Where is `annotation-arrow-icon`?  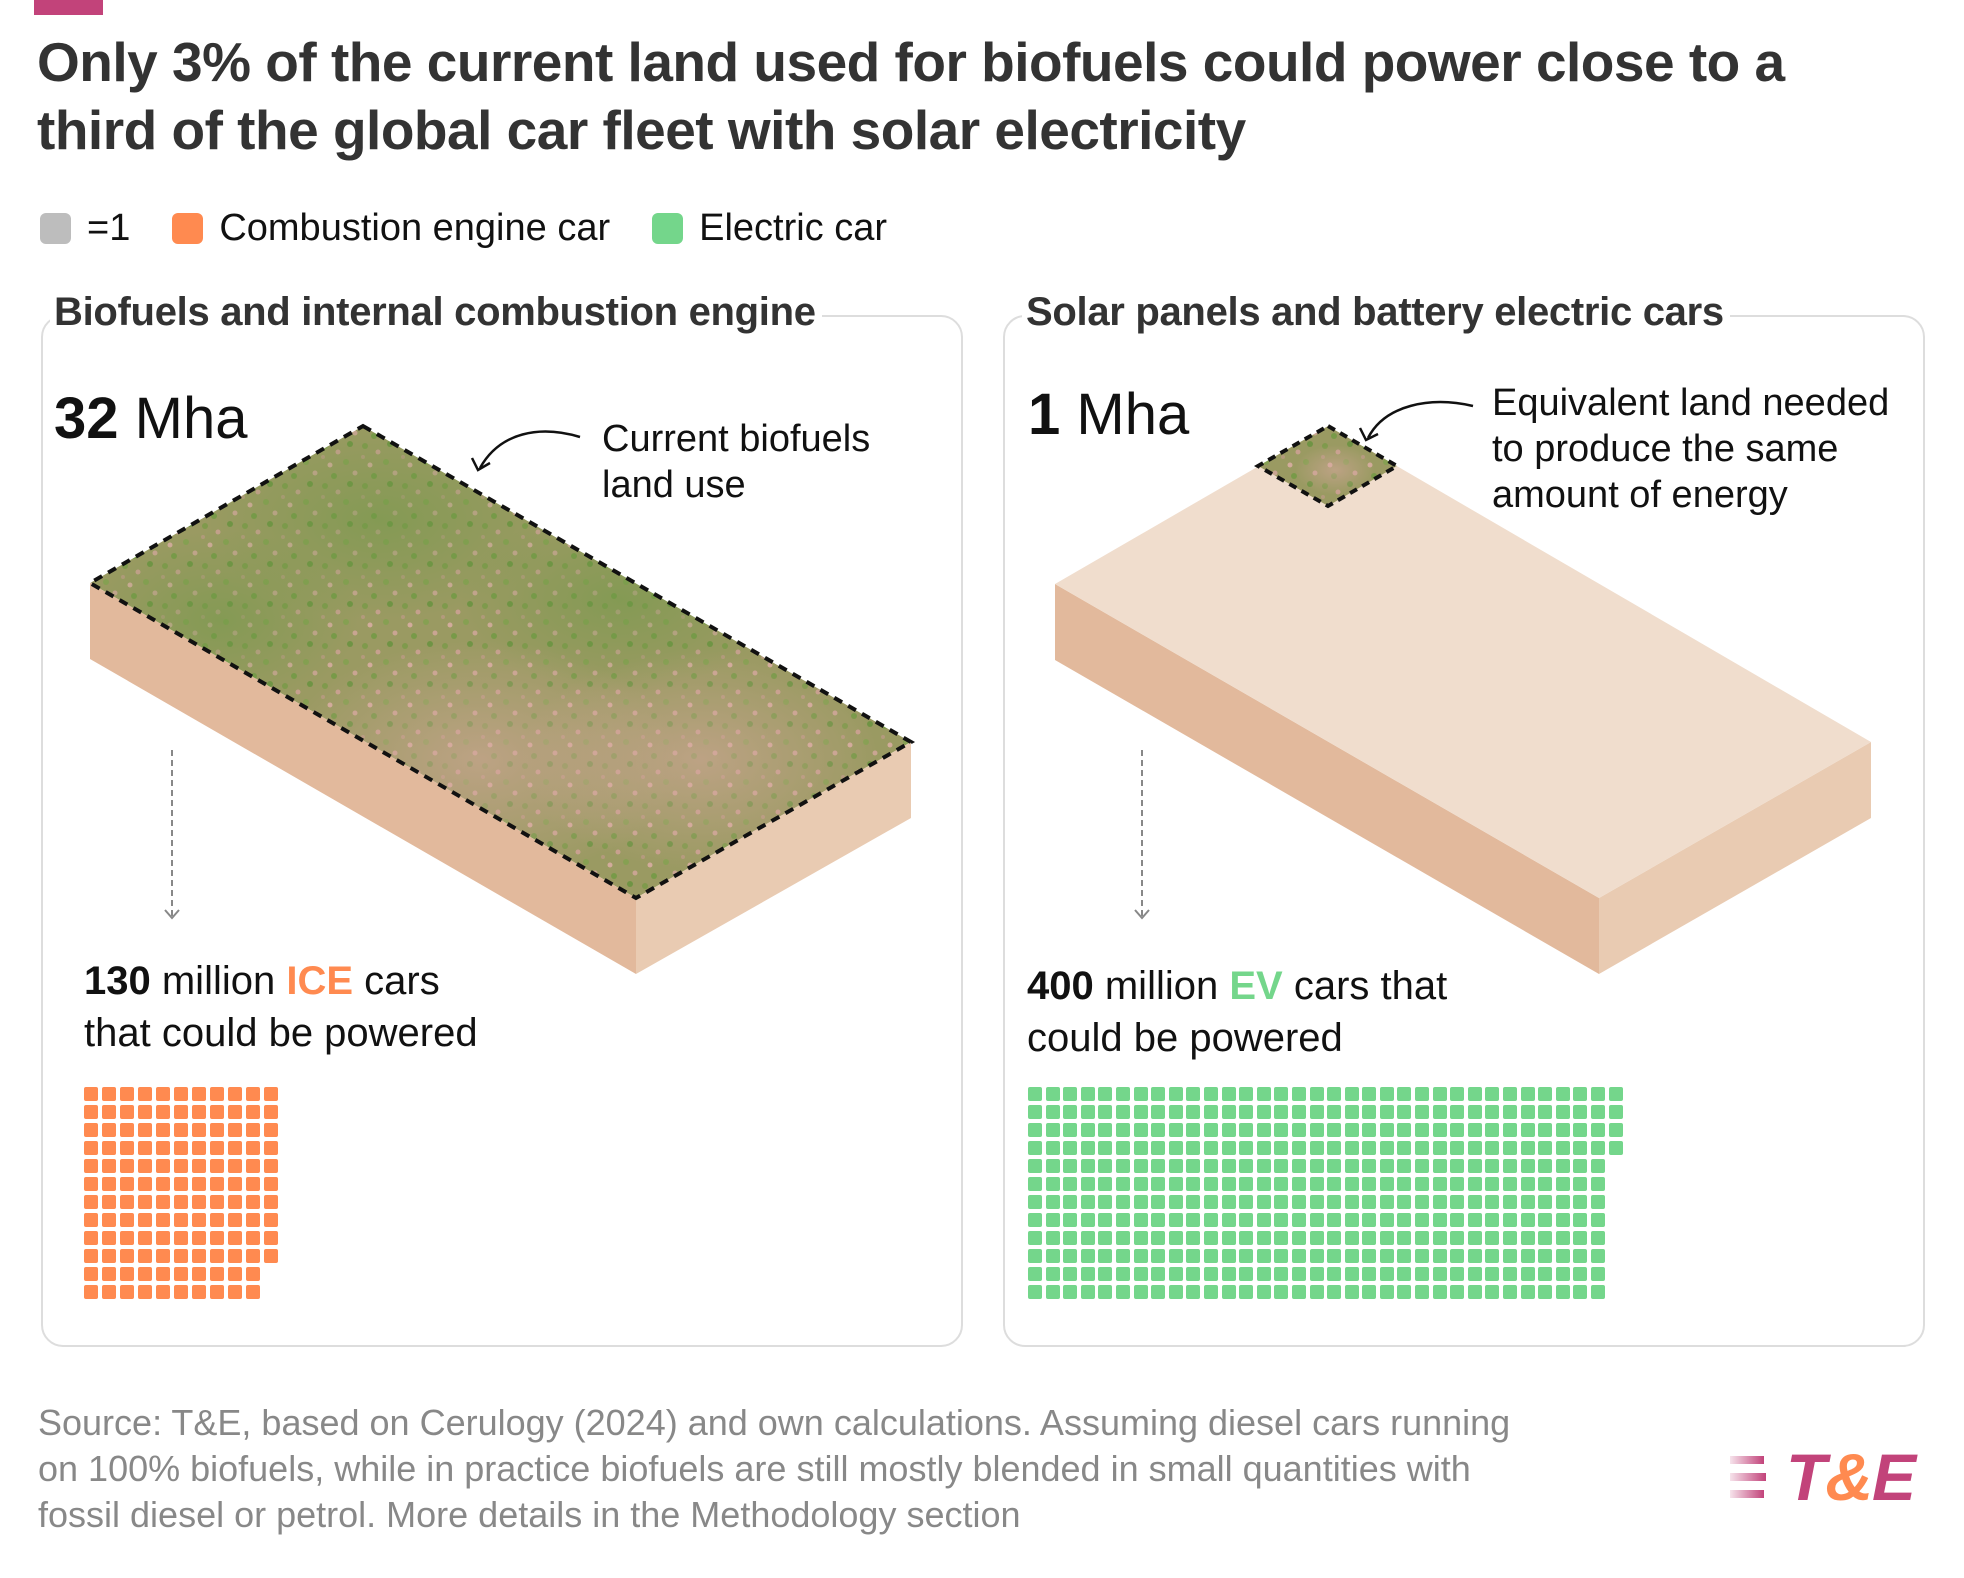 annotation-arrow-icon is located at coordinates (1420, 419).